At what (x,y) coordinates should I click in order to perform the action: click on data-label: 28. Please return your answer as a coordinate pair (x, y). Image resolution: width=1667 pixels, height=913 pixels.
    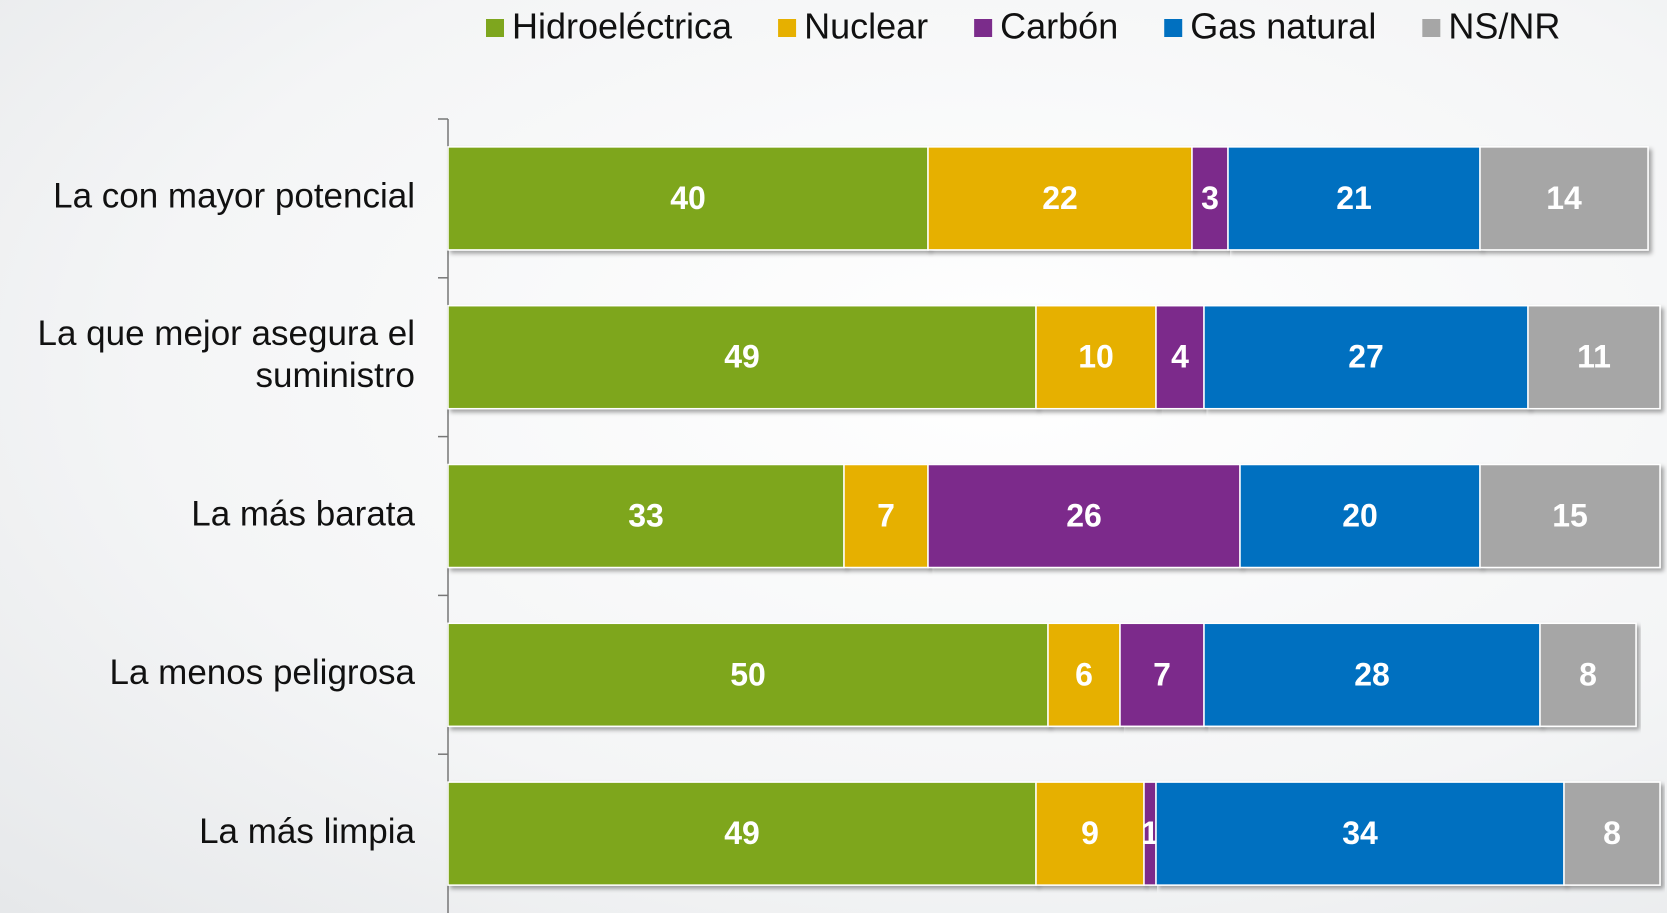
    Looking at the image, I should click on (1372, 674).